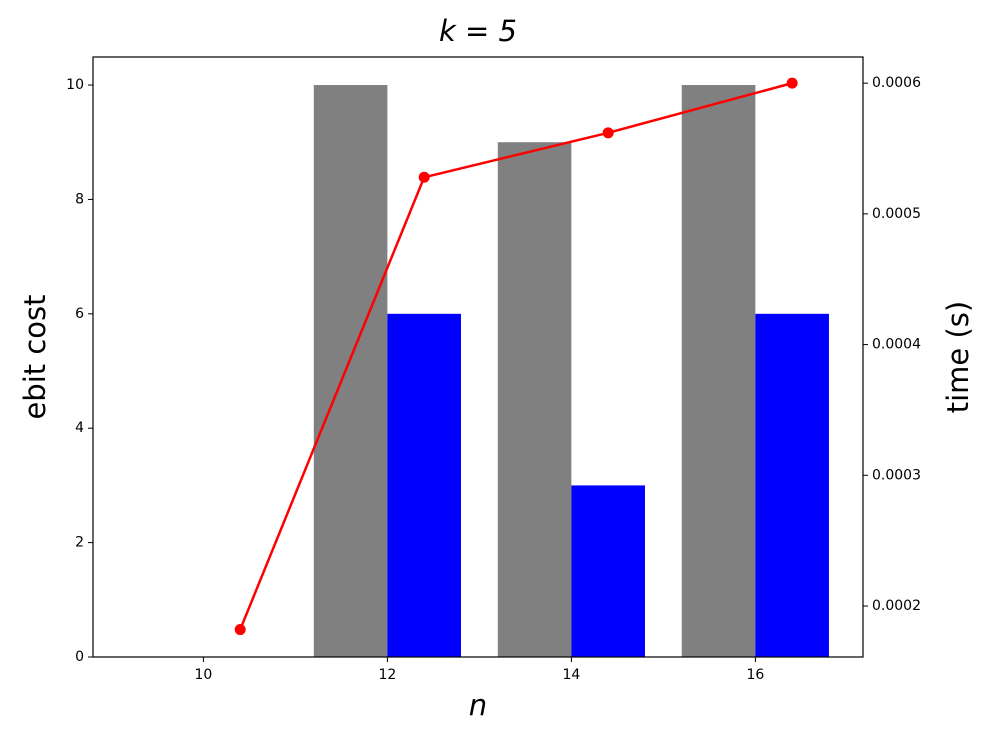 The width and height of the screenshot is (996, 747). Describe the element at coordinates (478, 705) in the screenshot. I see `x-axis-label: n` at that location.